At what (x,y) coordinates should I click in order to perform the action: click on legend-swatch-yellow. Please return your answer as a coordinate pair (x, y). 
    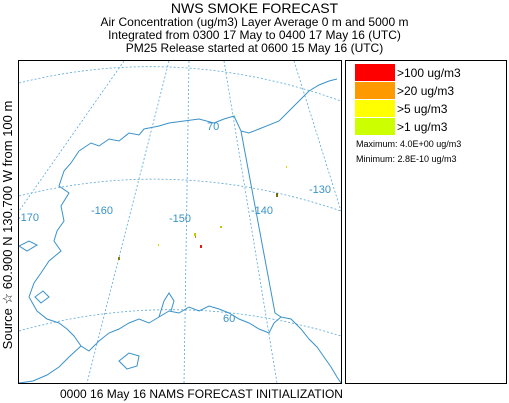
    Looking at the image, I should click on (375, 108).